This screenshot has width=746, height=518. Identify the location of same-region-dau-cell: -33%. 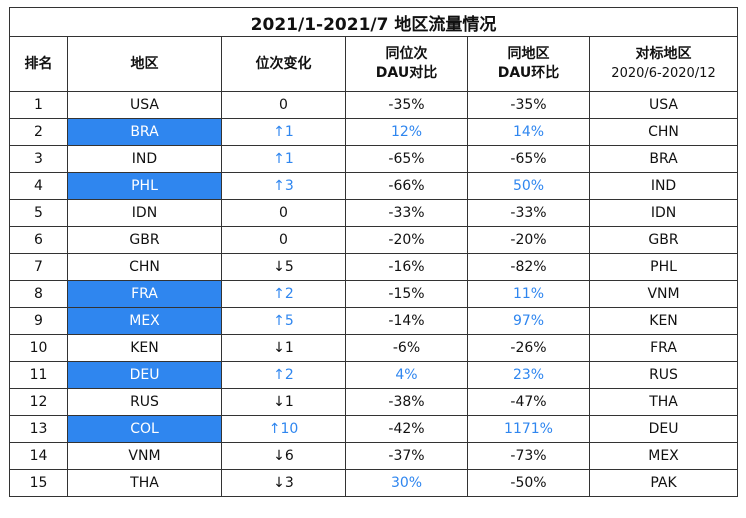
(528, 213).